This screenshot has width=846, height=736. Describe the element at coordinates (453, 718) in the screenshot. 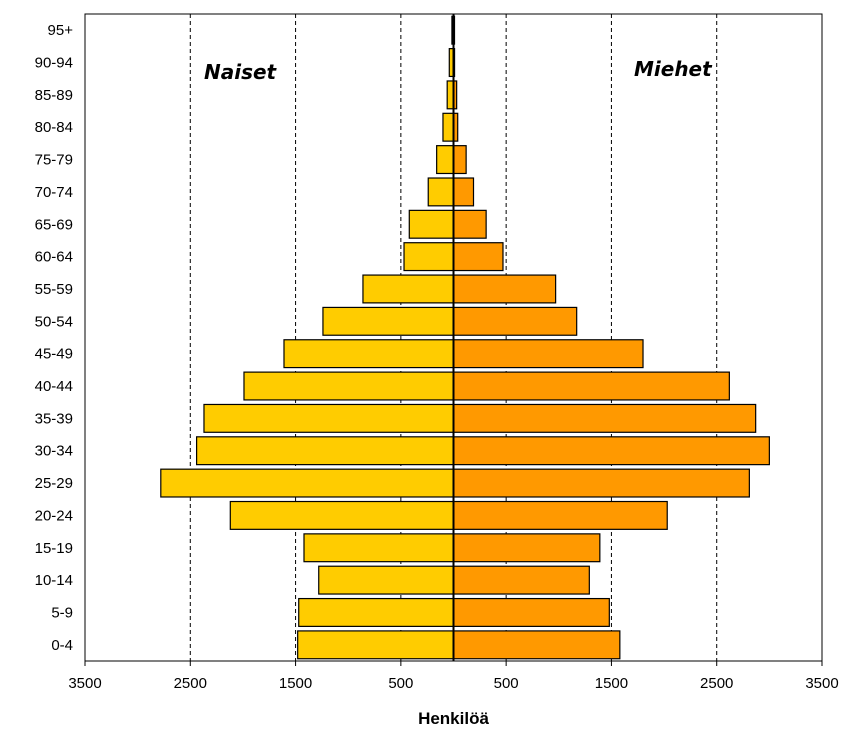

I see `x-axis-title: Henkilöä` at that location.